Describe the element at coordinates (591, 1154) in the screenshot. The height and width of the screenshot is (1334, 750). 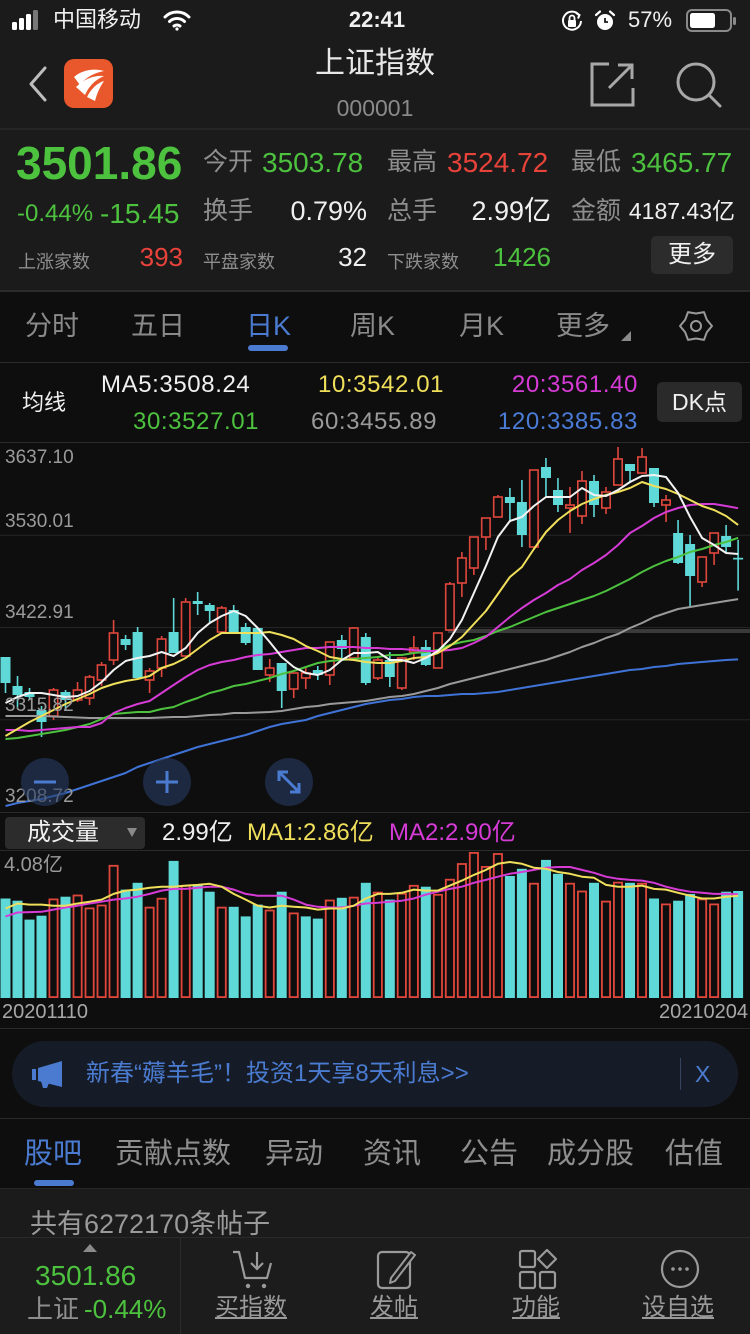
I see `tab-constituents: 成分股` at that location.